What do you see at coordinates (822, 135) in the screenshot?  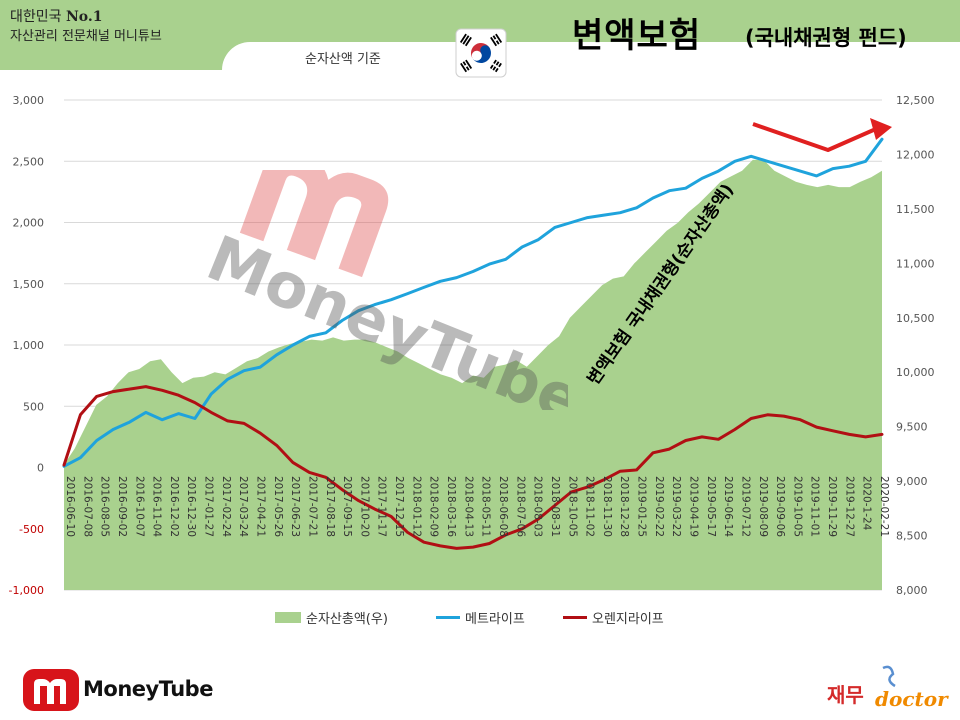 I see `trend-arrow-icon` at bounding box center [822, 135].